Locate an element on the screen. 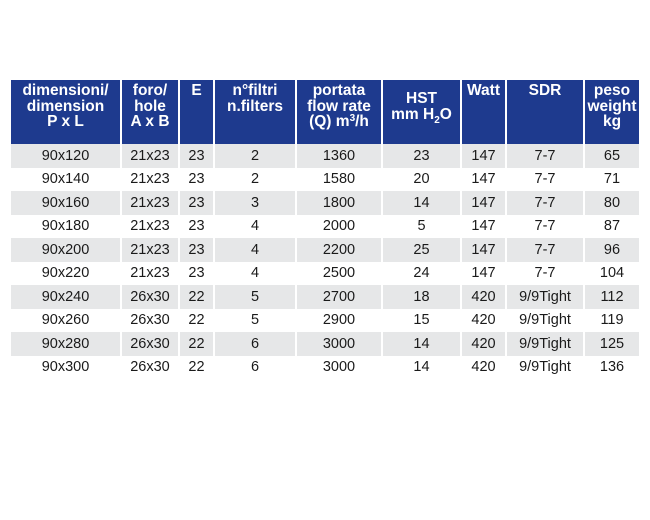 The height and width of the screenshot is (520, 650). header-hst-suffix: O is located at coordinates (445, 114).